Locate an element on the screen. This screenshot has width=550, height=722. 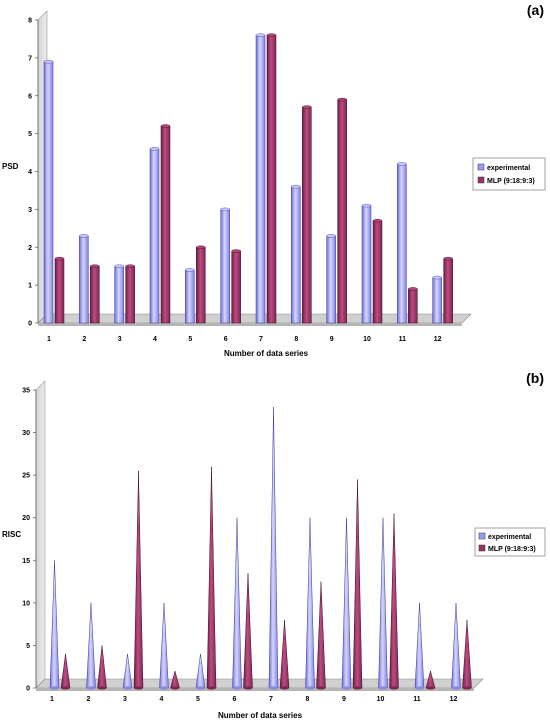
x-tick-label: 4 is located at coordinates (155, 339).